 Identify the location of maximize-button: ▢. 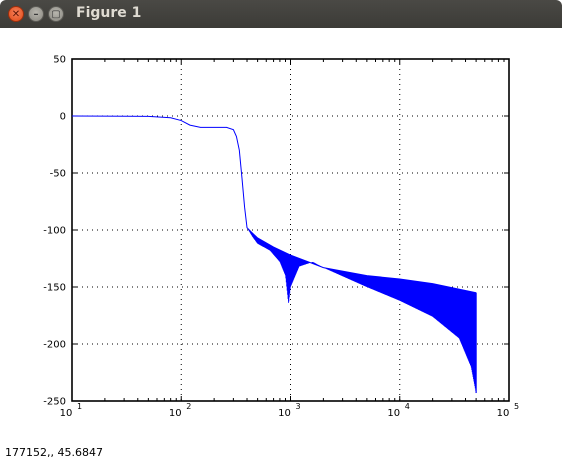
(56, 14).